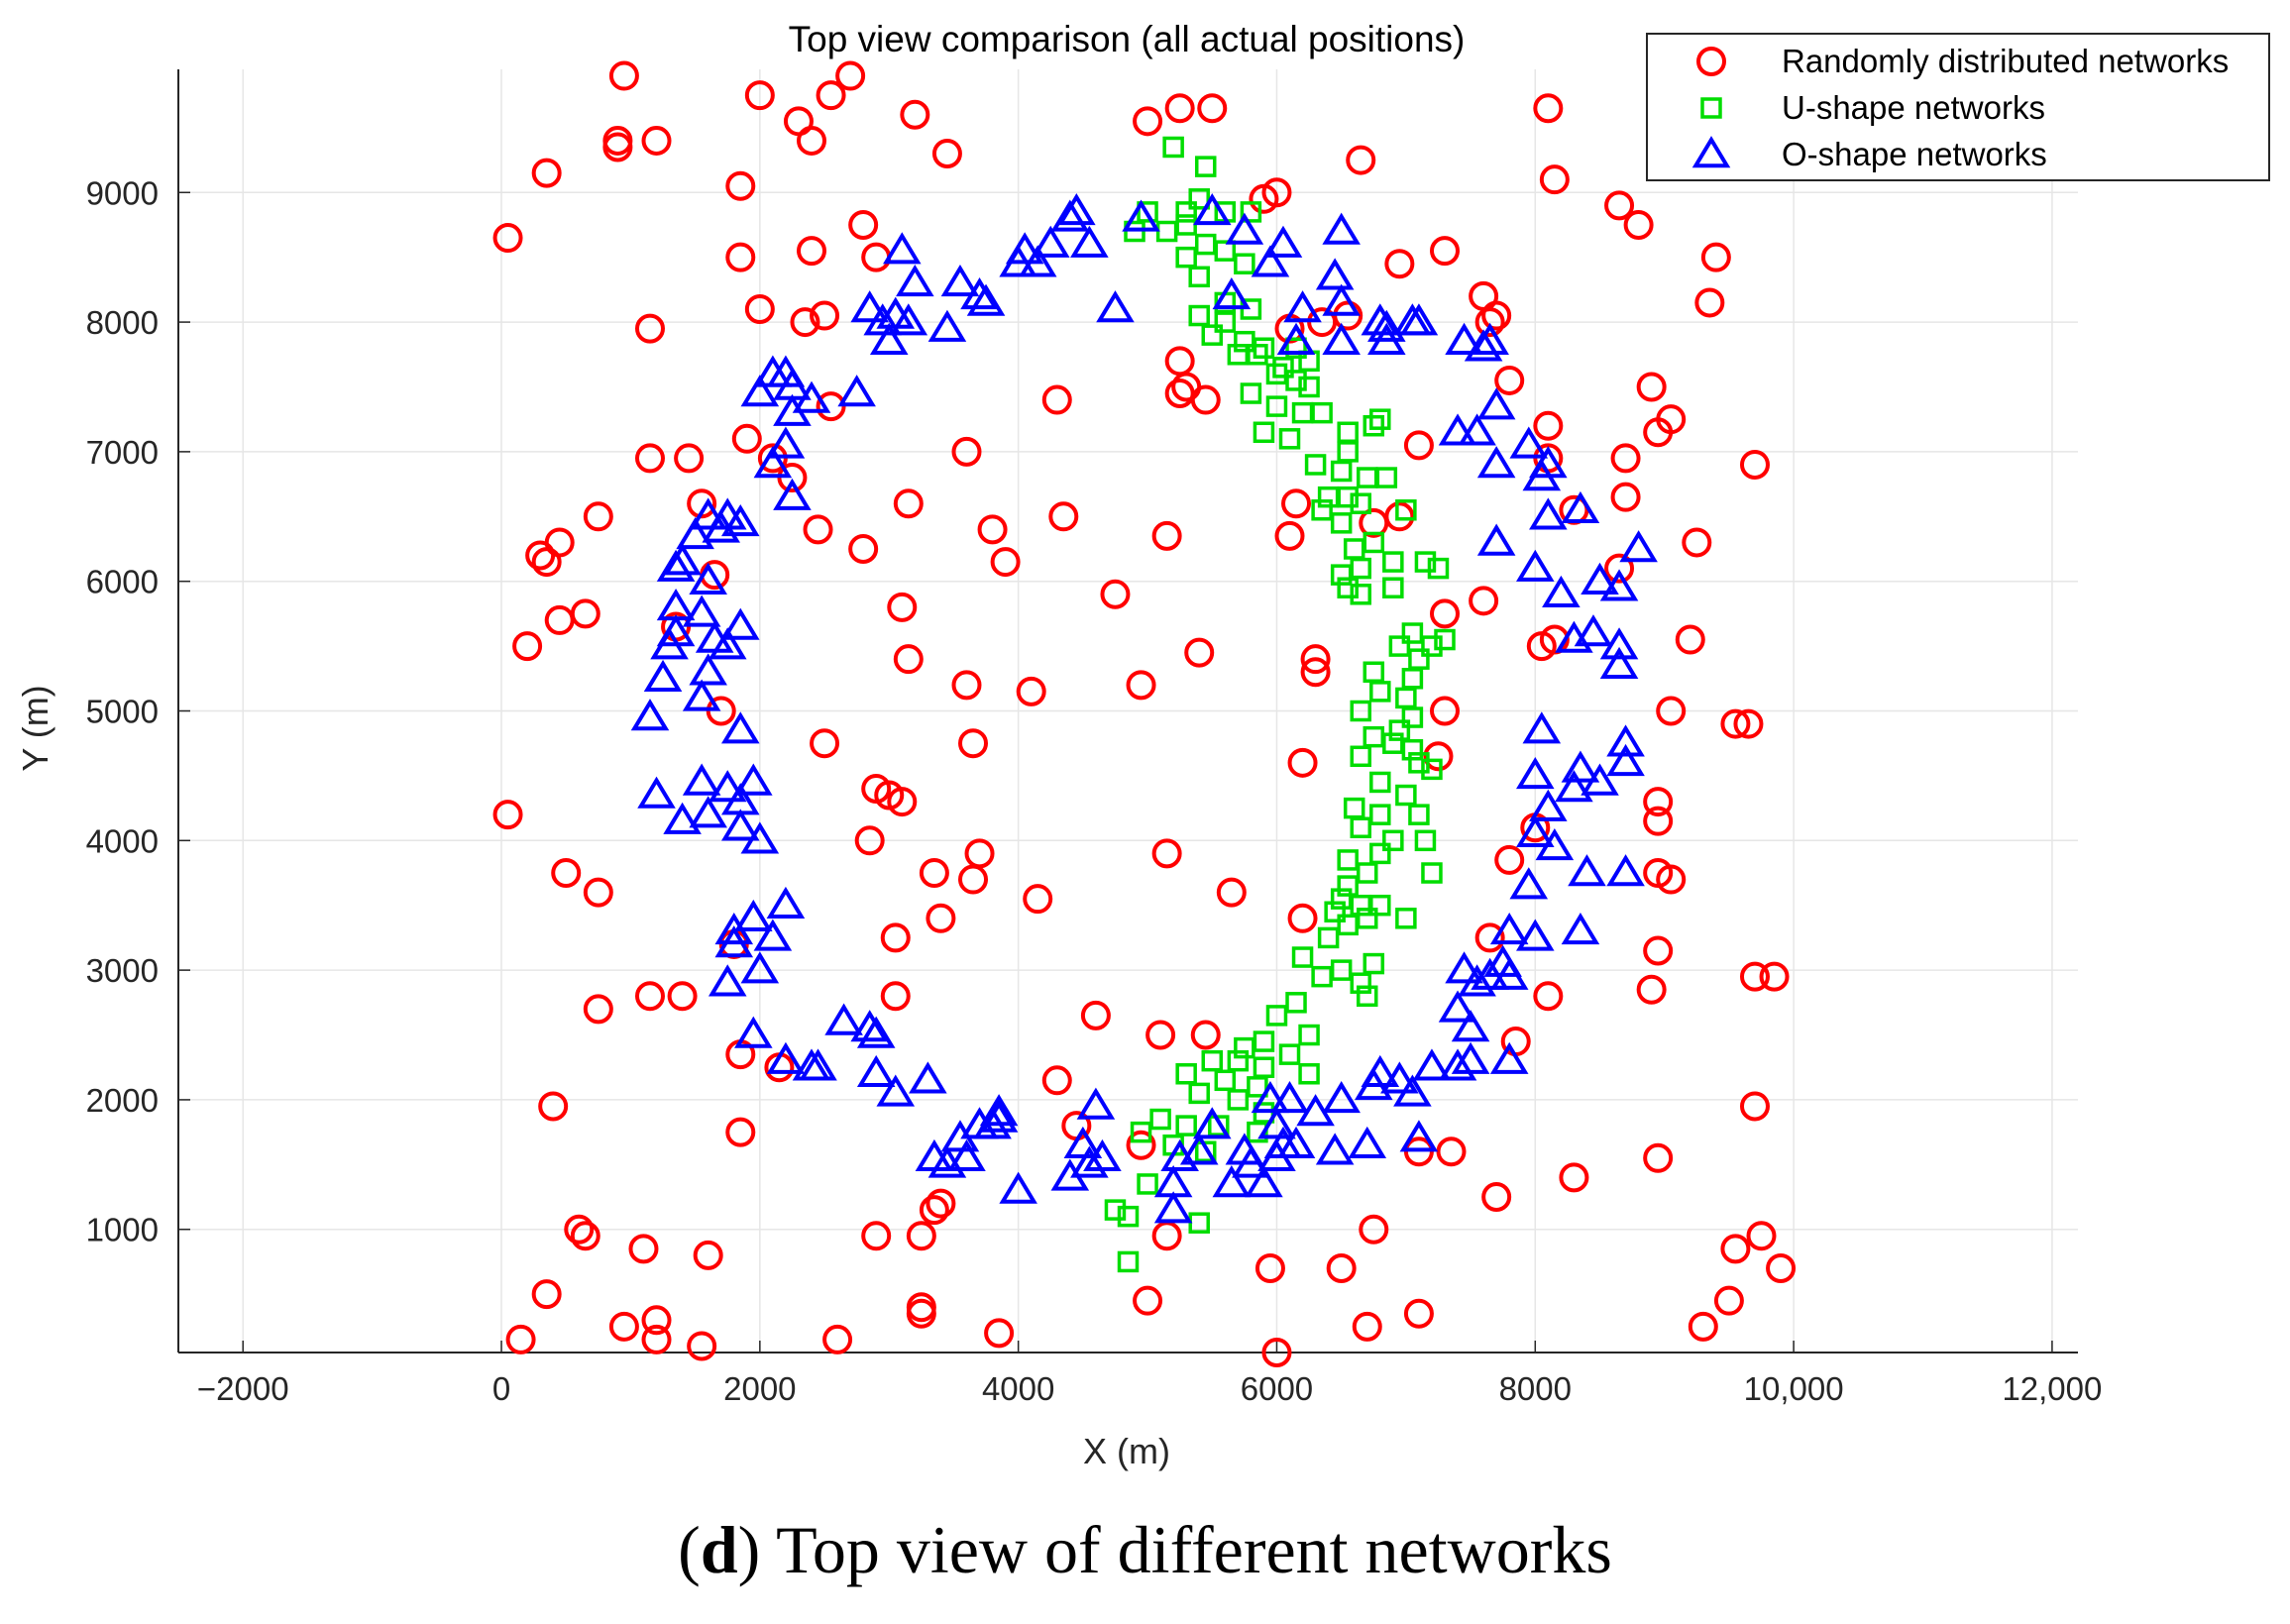  Describe the element at coordinates (123, 712) in the screenshot. I see `y-tick-label: 5000` at that location.